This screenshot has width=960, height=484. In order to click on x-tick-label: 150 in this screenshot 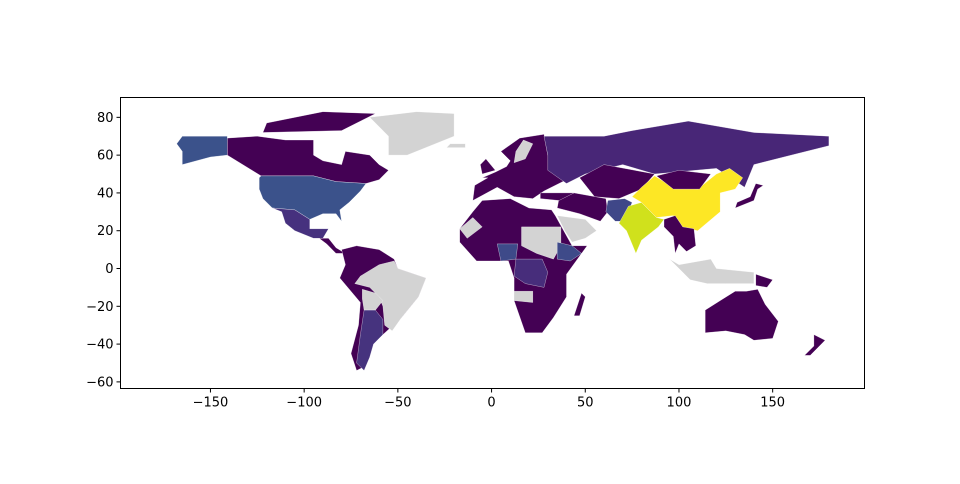, I will do `click(772, 403)`.